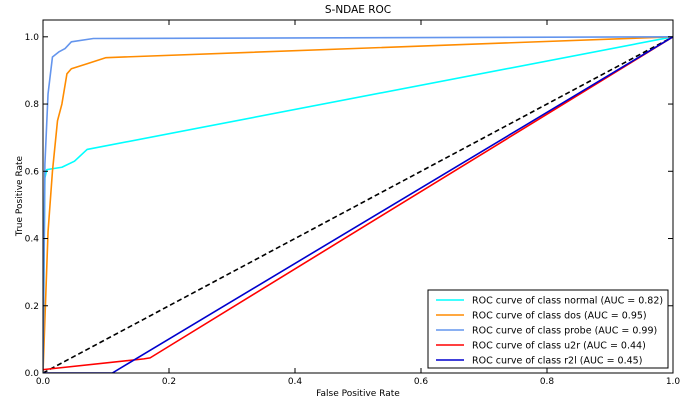 The height and width of the screenshot is (400, 696). Describe the element at coordinates (32, 38) in the screenshot. I see `y-tick-label: 1.0` at that location.